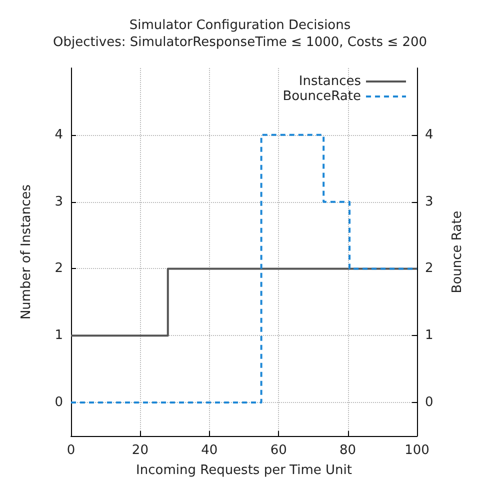 The image size is (480, 491). What do you see at coordinates (58, 202) in the screenshot?
I see `y-tick-label: 3` at bounding box center [58, 202].